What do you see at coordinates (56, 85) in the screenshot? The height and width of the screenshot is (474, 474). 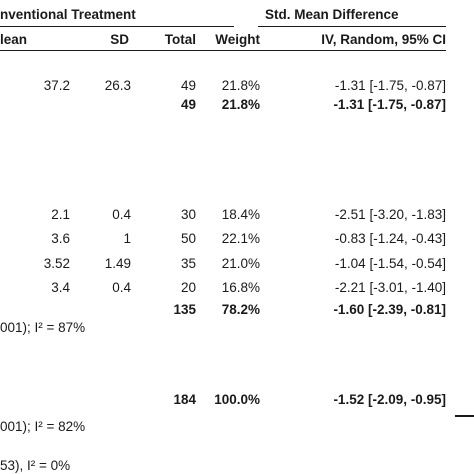 I see `cell-mean: 37.2` at bounding box center [56, 85].